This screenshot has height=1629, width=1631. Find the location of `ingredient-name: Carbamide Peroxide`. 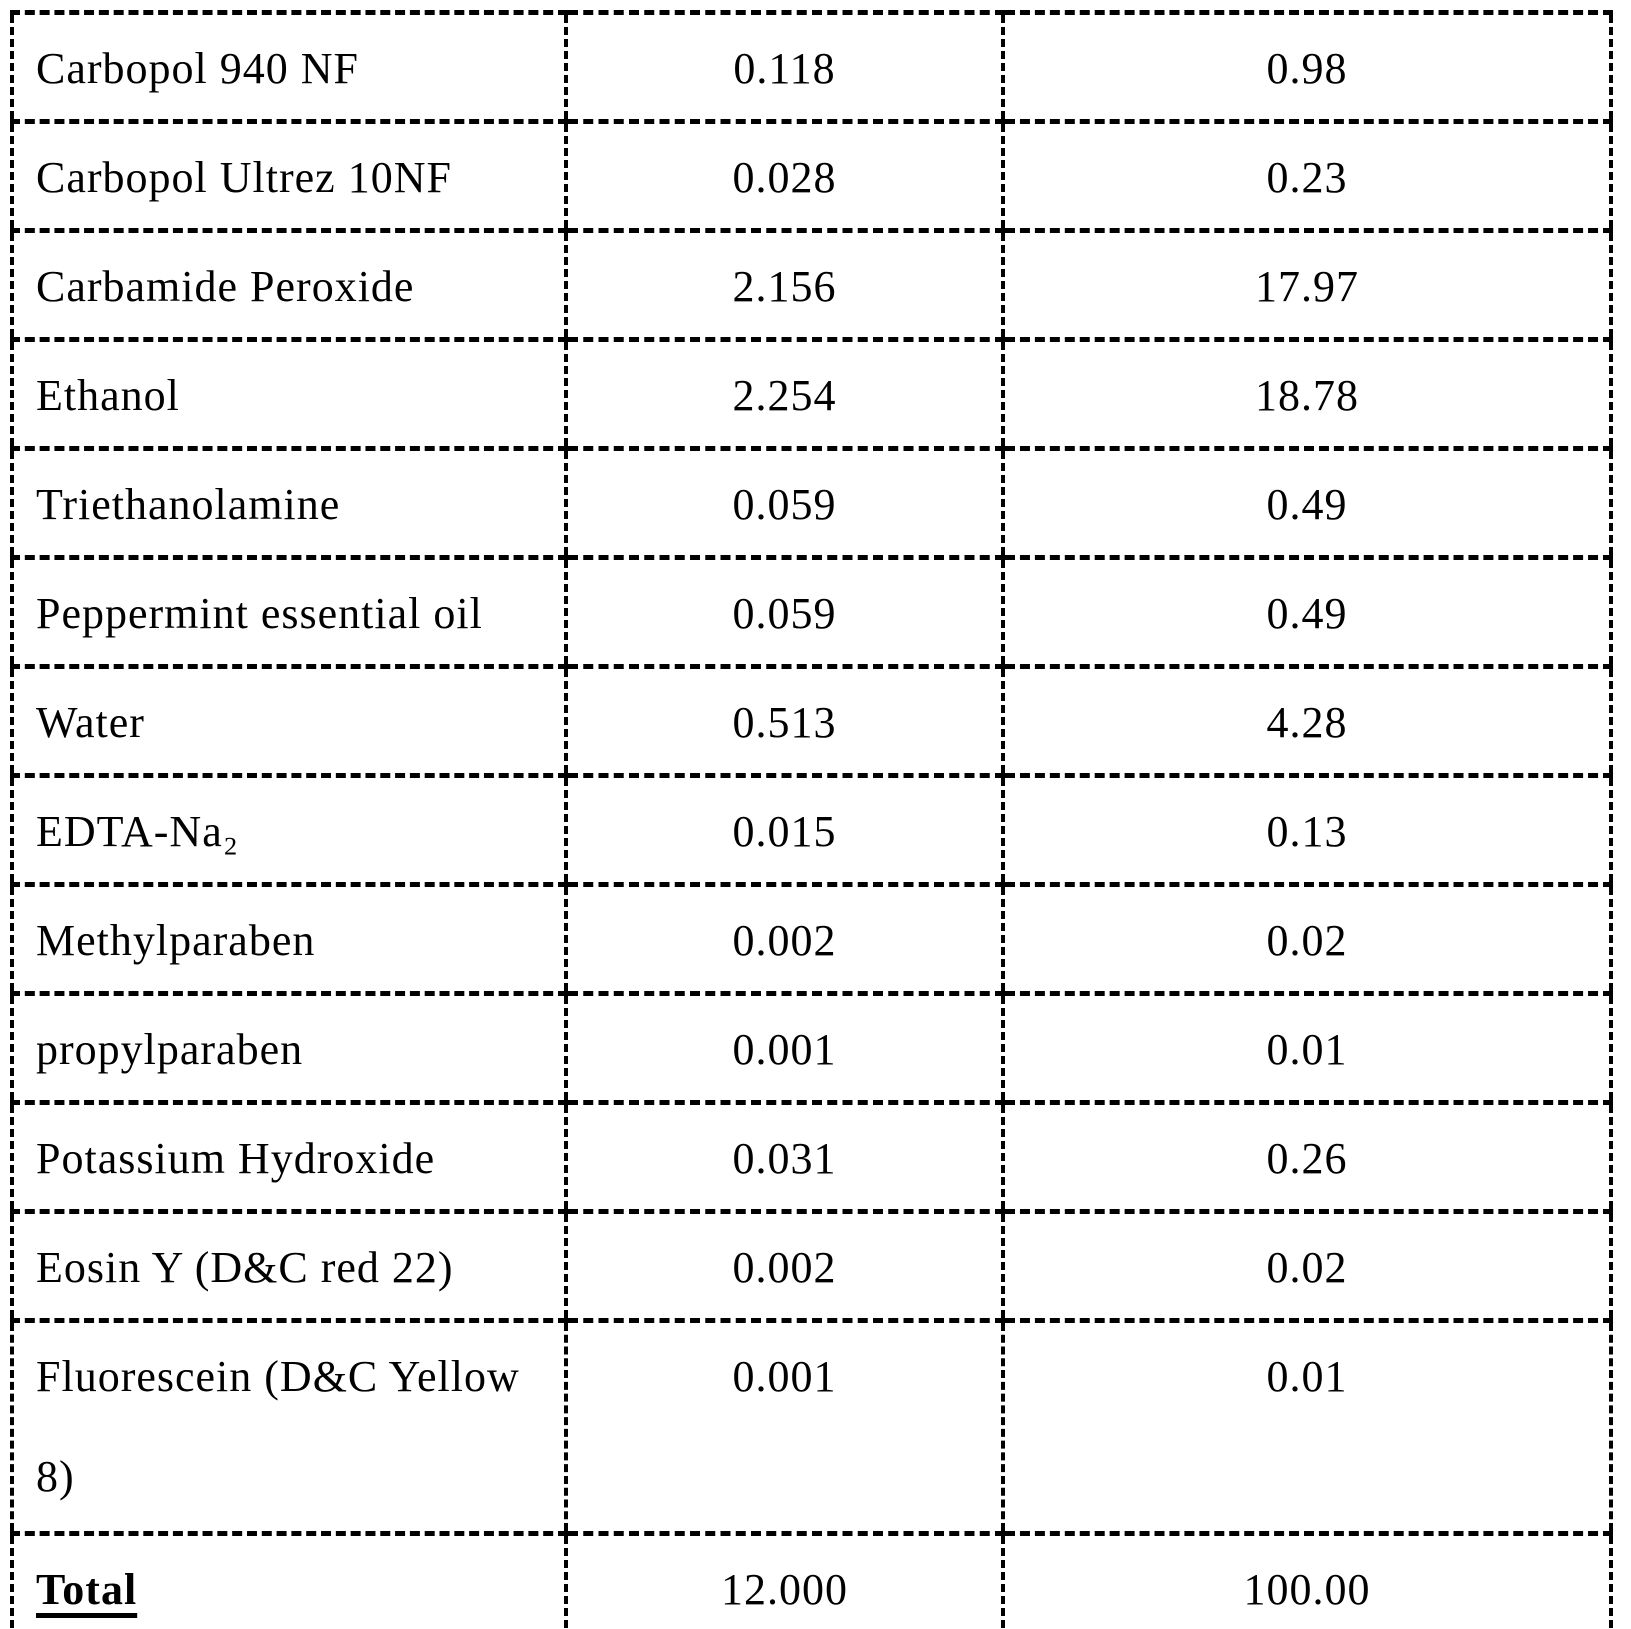

ingredient-name: Carbamide Peroxide is located at coordinates (289, 285).